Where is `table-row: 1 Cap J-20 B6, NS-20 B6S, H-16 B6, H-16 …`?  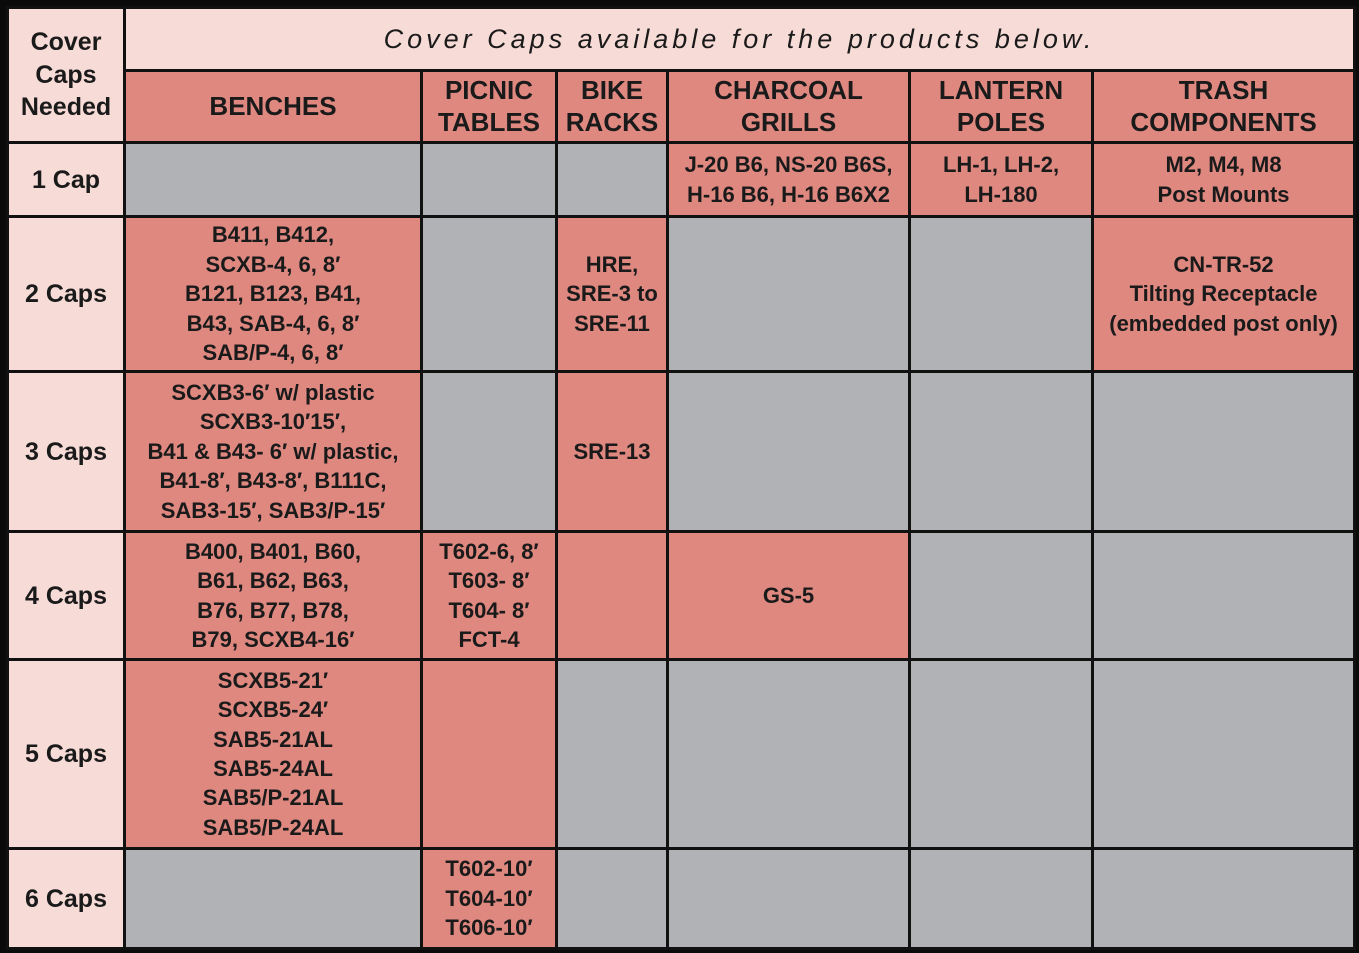
table-row: 1 Cap J-20 B6, NS-20 B6S, H-16 B6, H-16 … is located at coordinates (681, 179).